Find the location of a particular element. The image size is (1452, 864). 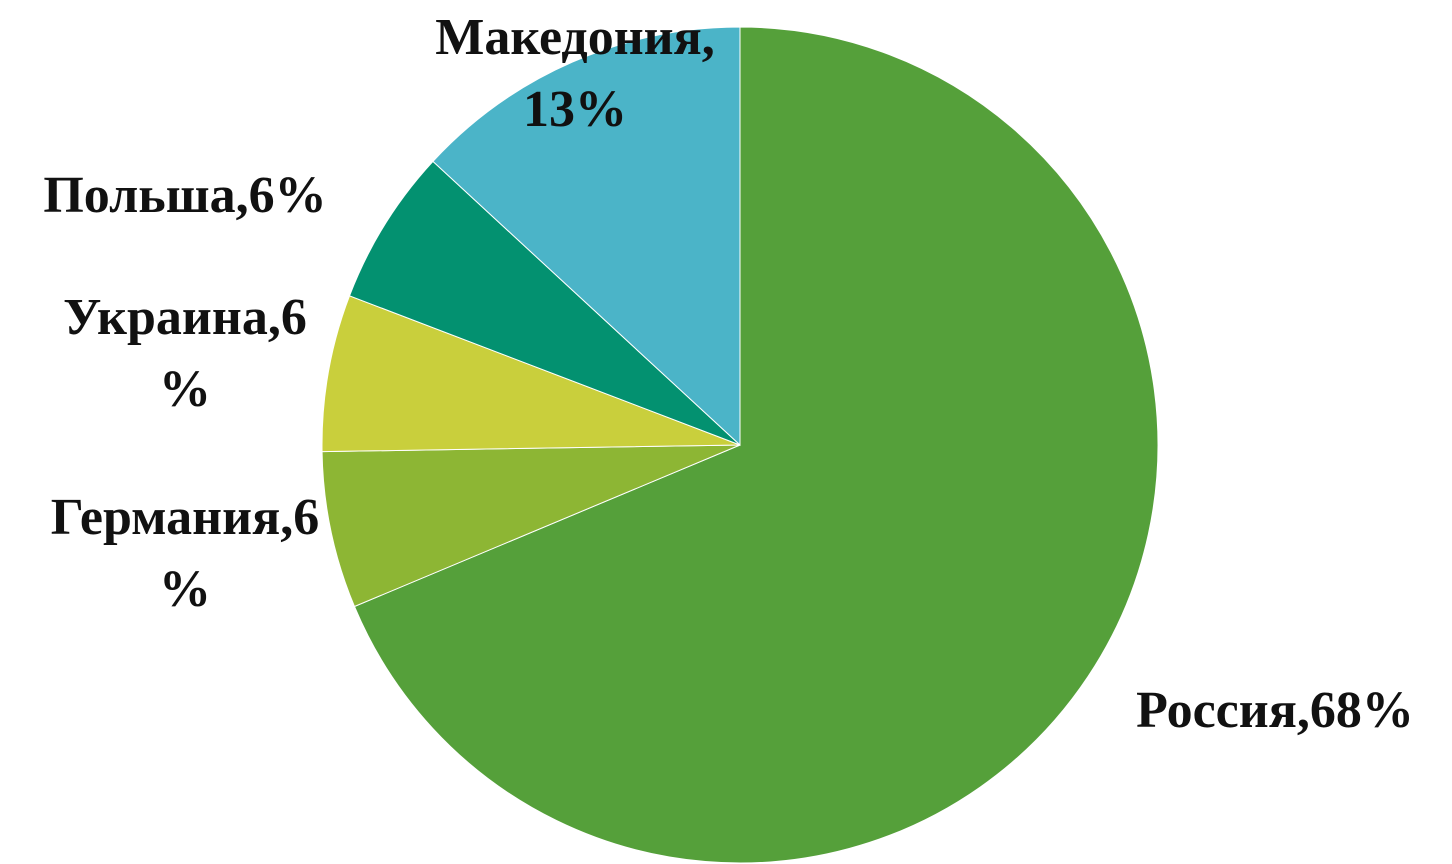

data-label-line: Россия,68% is located at coordinates (1275, 710).